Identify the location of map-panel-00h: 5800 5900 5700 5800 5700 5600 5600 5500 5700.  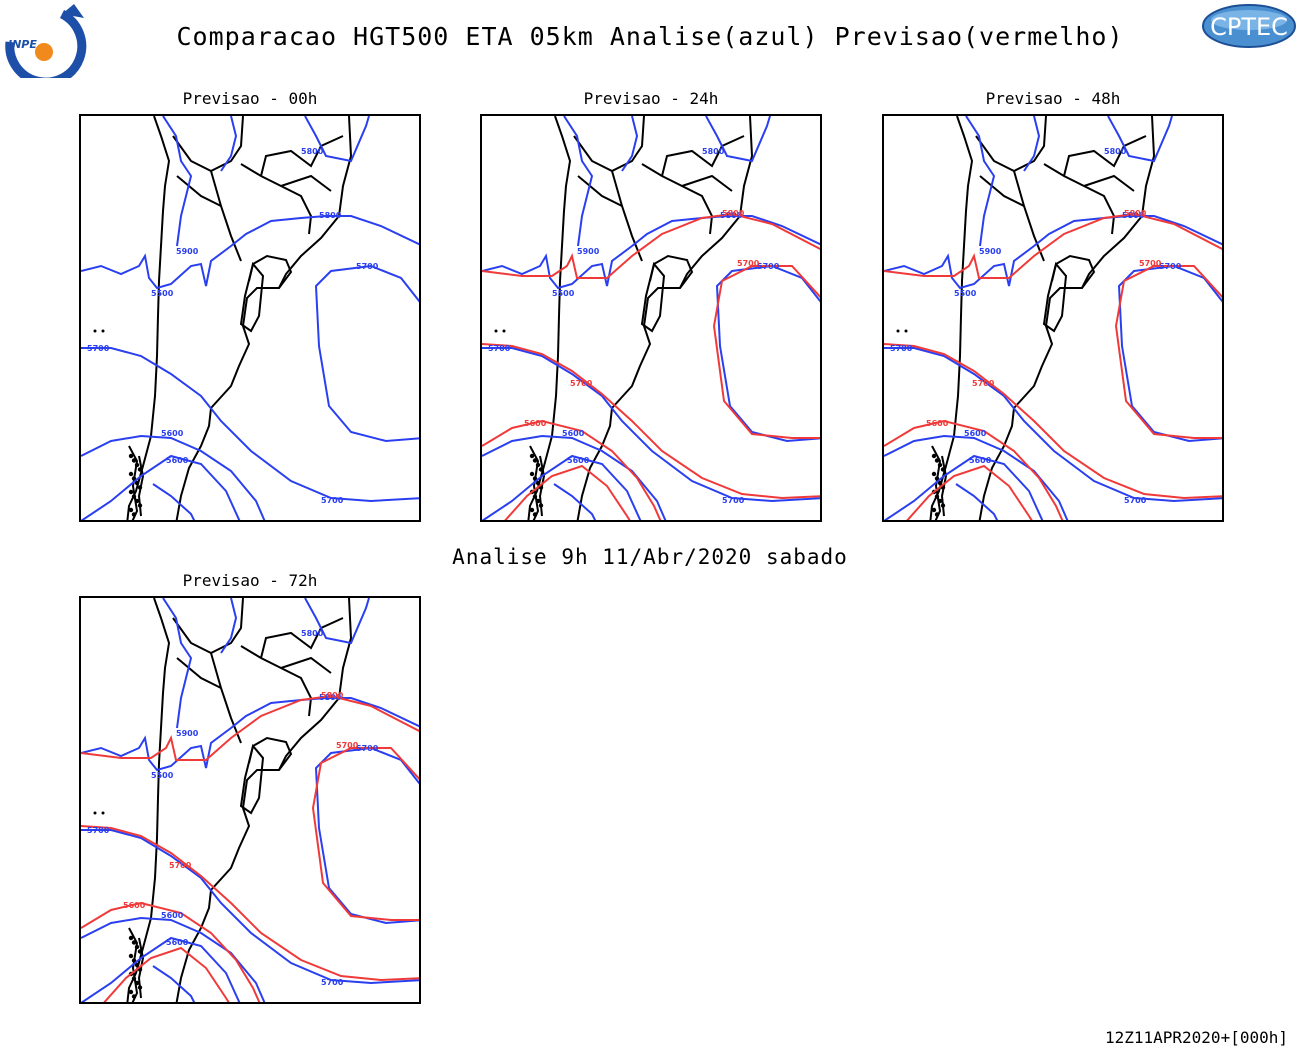
(250, 318).